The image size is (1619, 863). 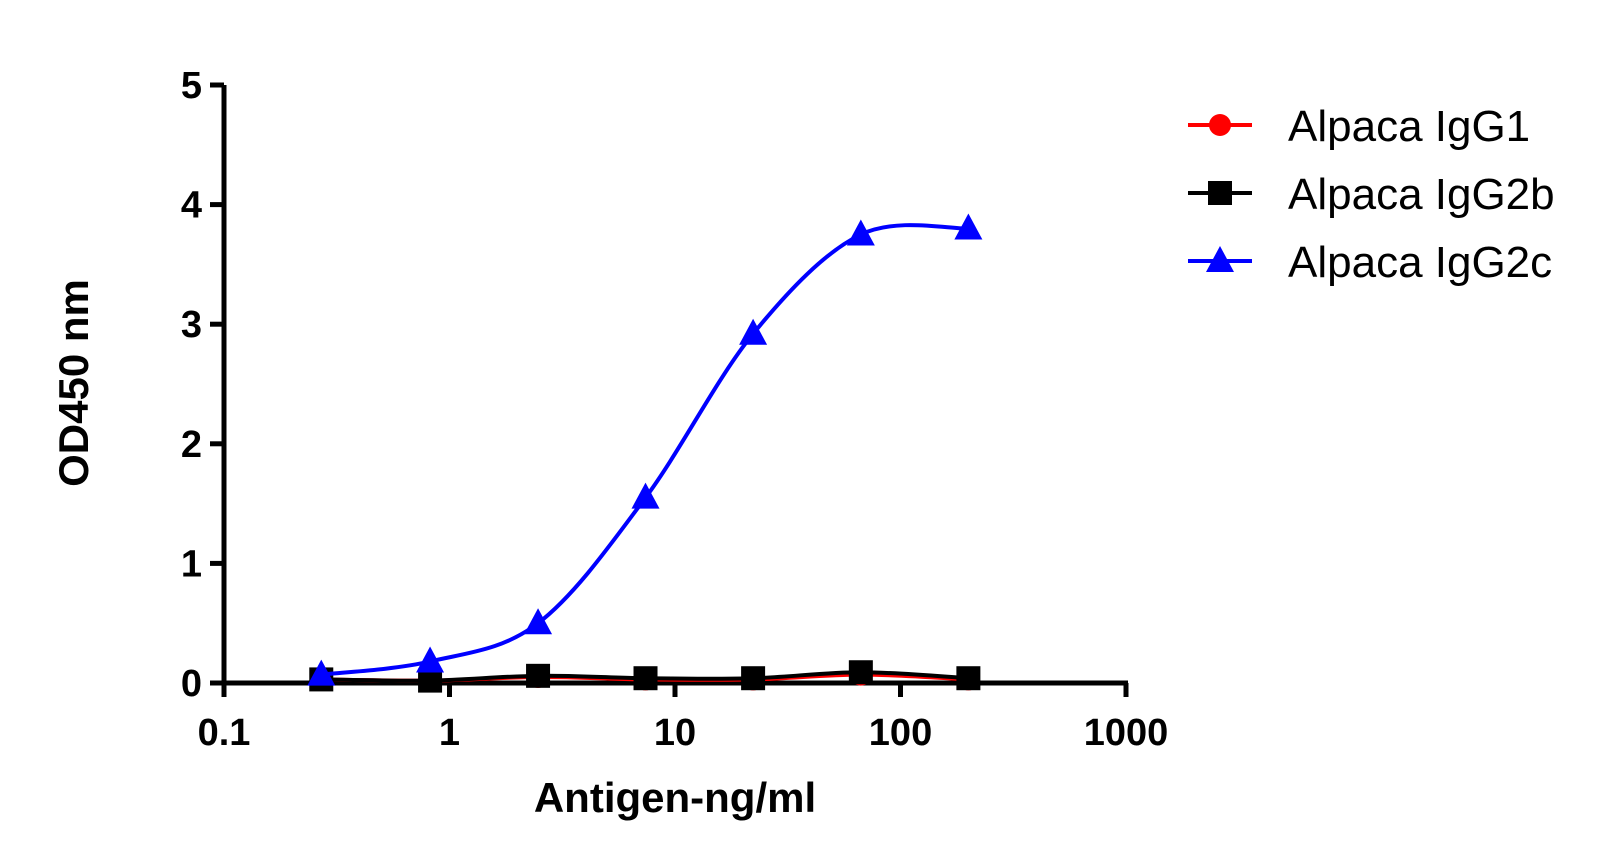 What do you see at coordinates (191, 684) in the screenshot?
I see `y-tick-label: 0` at bounding box center [191, 684].